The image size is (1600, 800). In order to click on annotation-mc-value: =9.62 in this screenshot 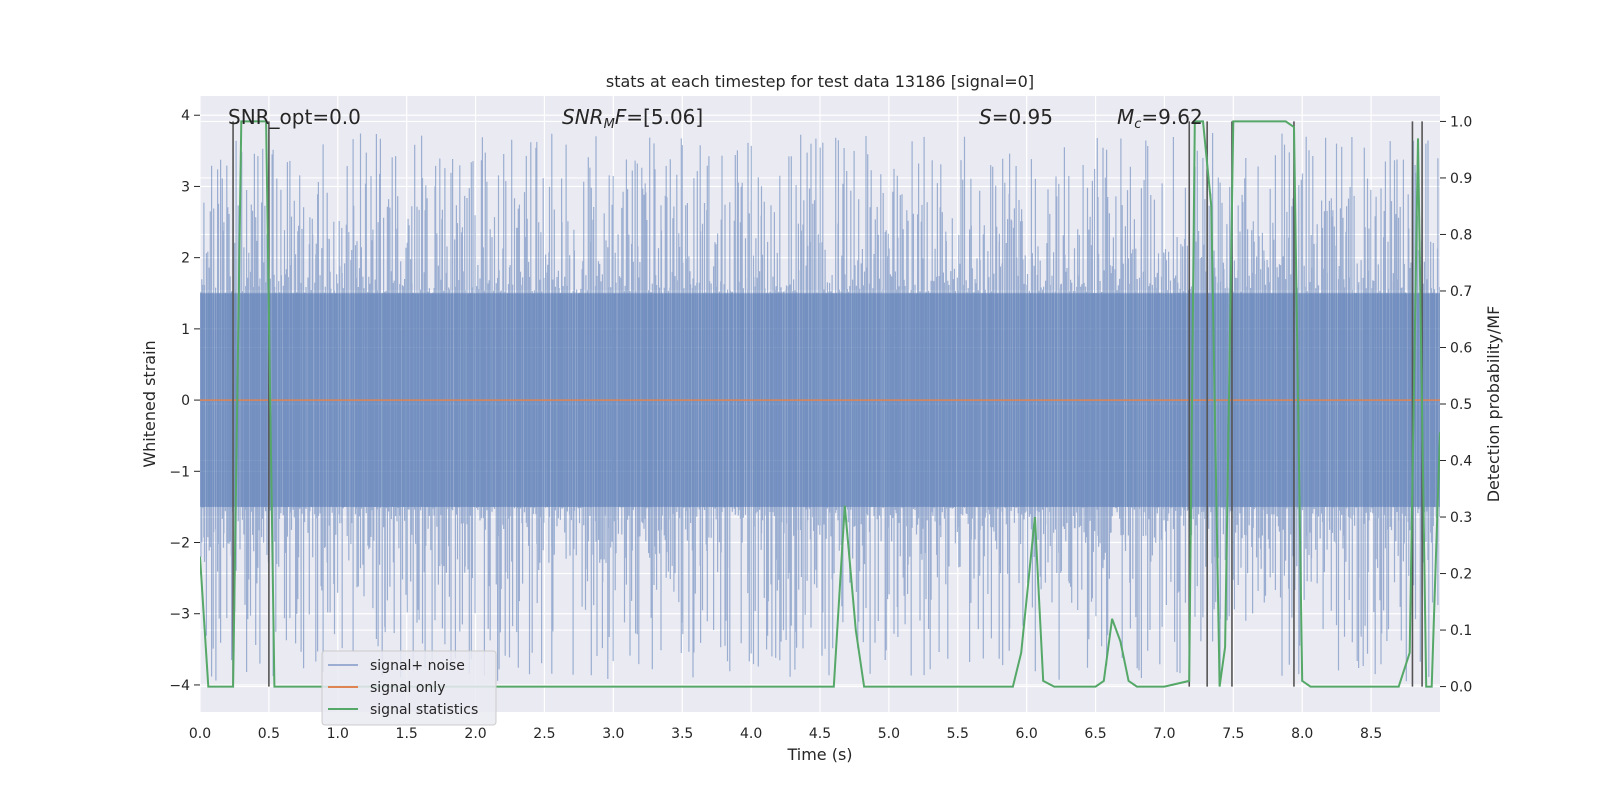, I will do `click(1171, 117)`.